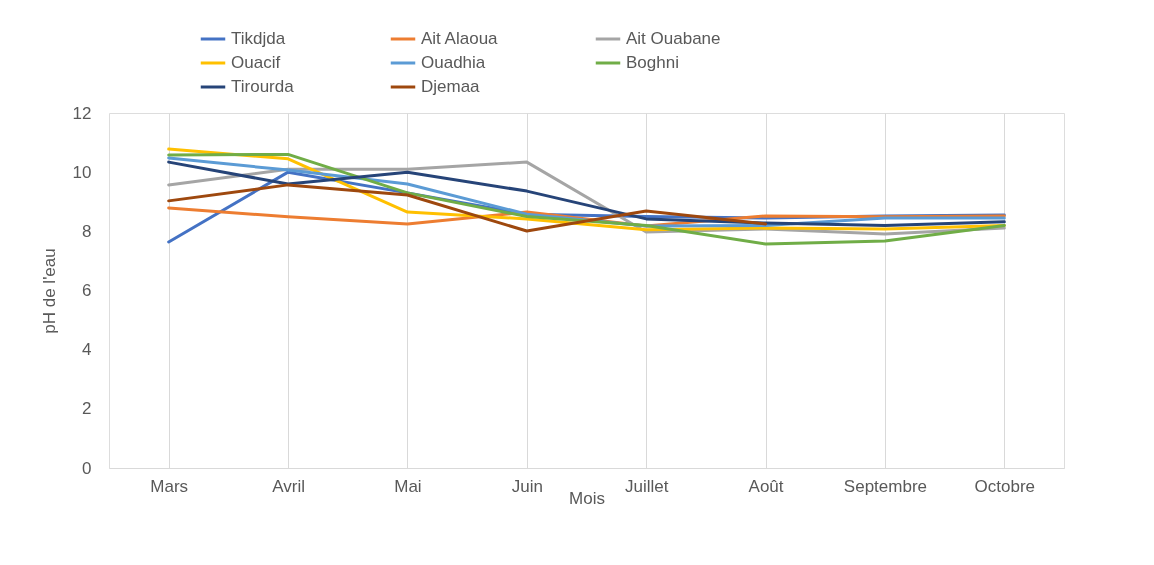 Image resolution: width=1154 pixels, height=565 pixels. Describe the element at coordinates (87, 409) in the screenshot. I see `y-tick-label: 2` at that location.